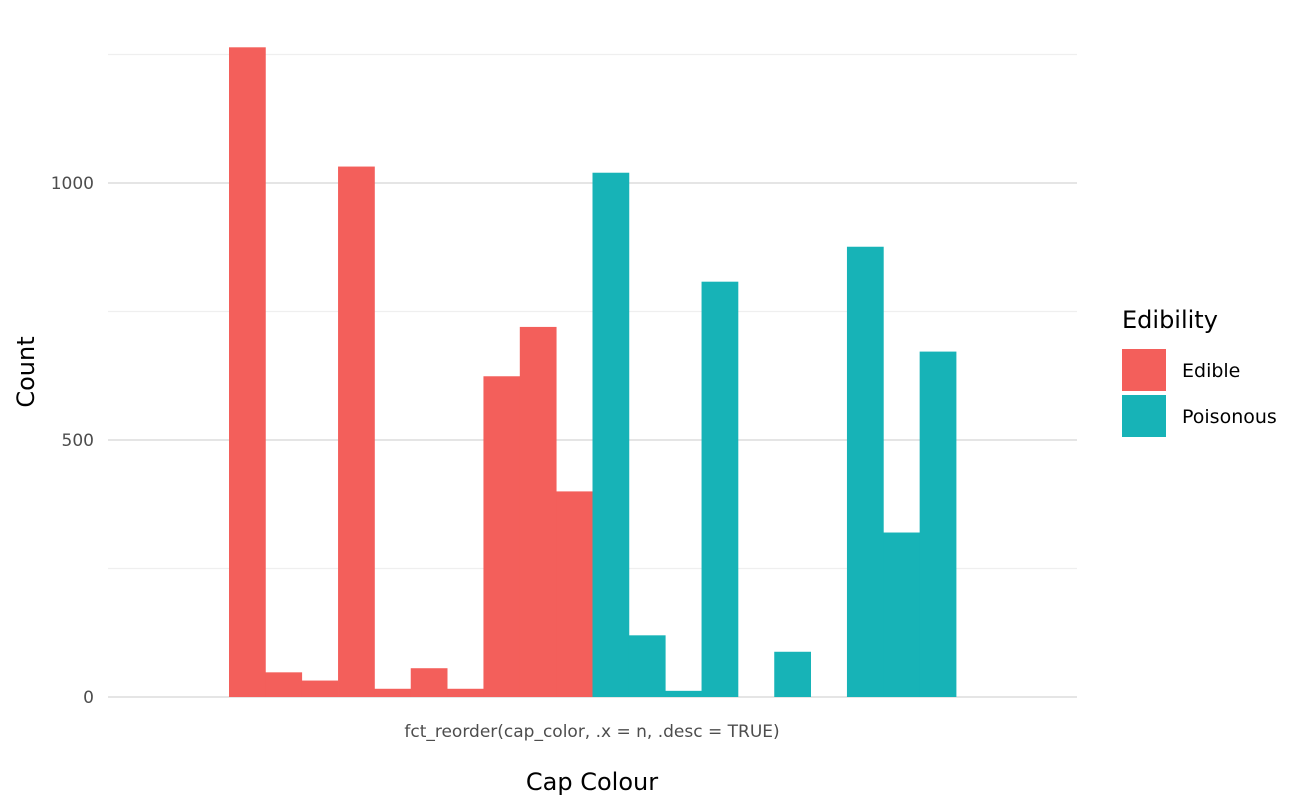 Image resolution: width=1314 pixels, height=812 pixels. I want to click on legend-label-edible: Edible, so click(1211, 371).